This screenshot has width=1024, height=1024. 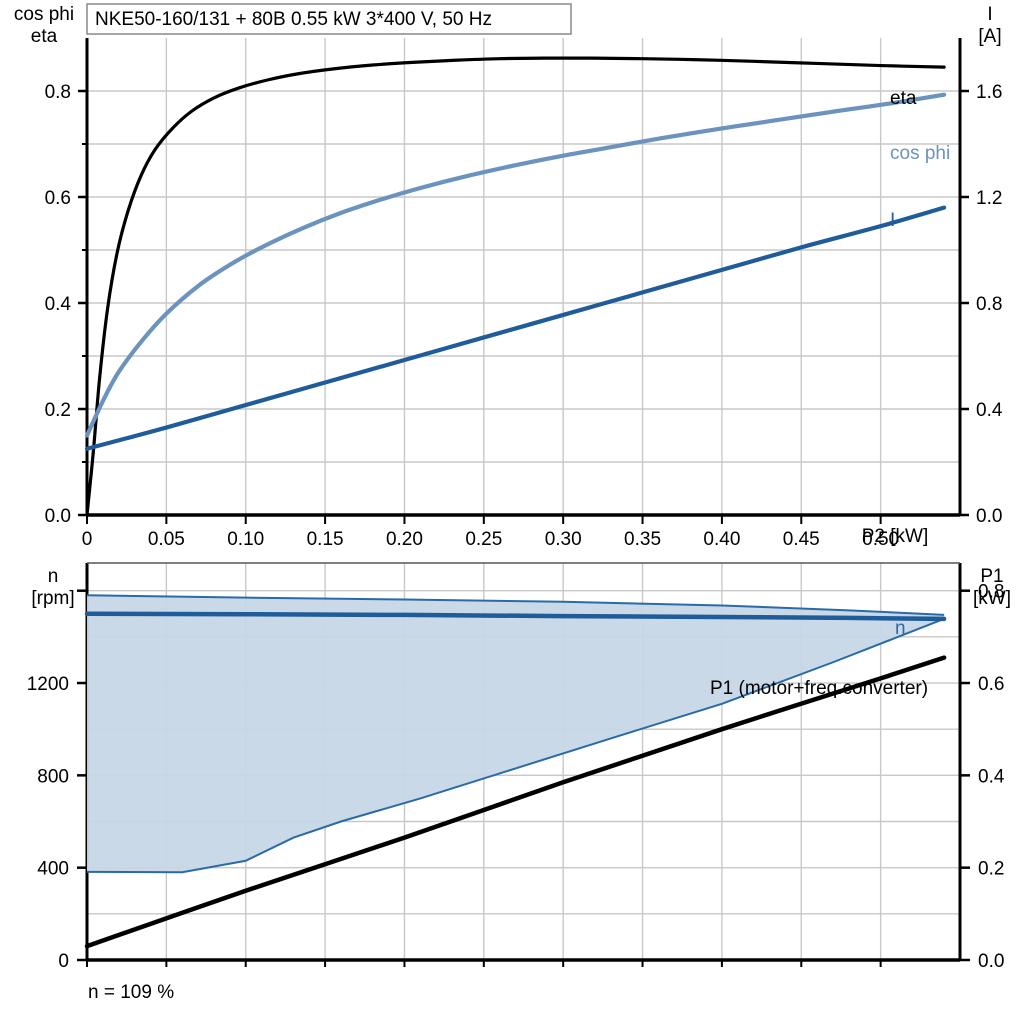 I want to click on top-right-axis-title-line1: I, so click(x=989, y=14).